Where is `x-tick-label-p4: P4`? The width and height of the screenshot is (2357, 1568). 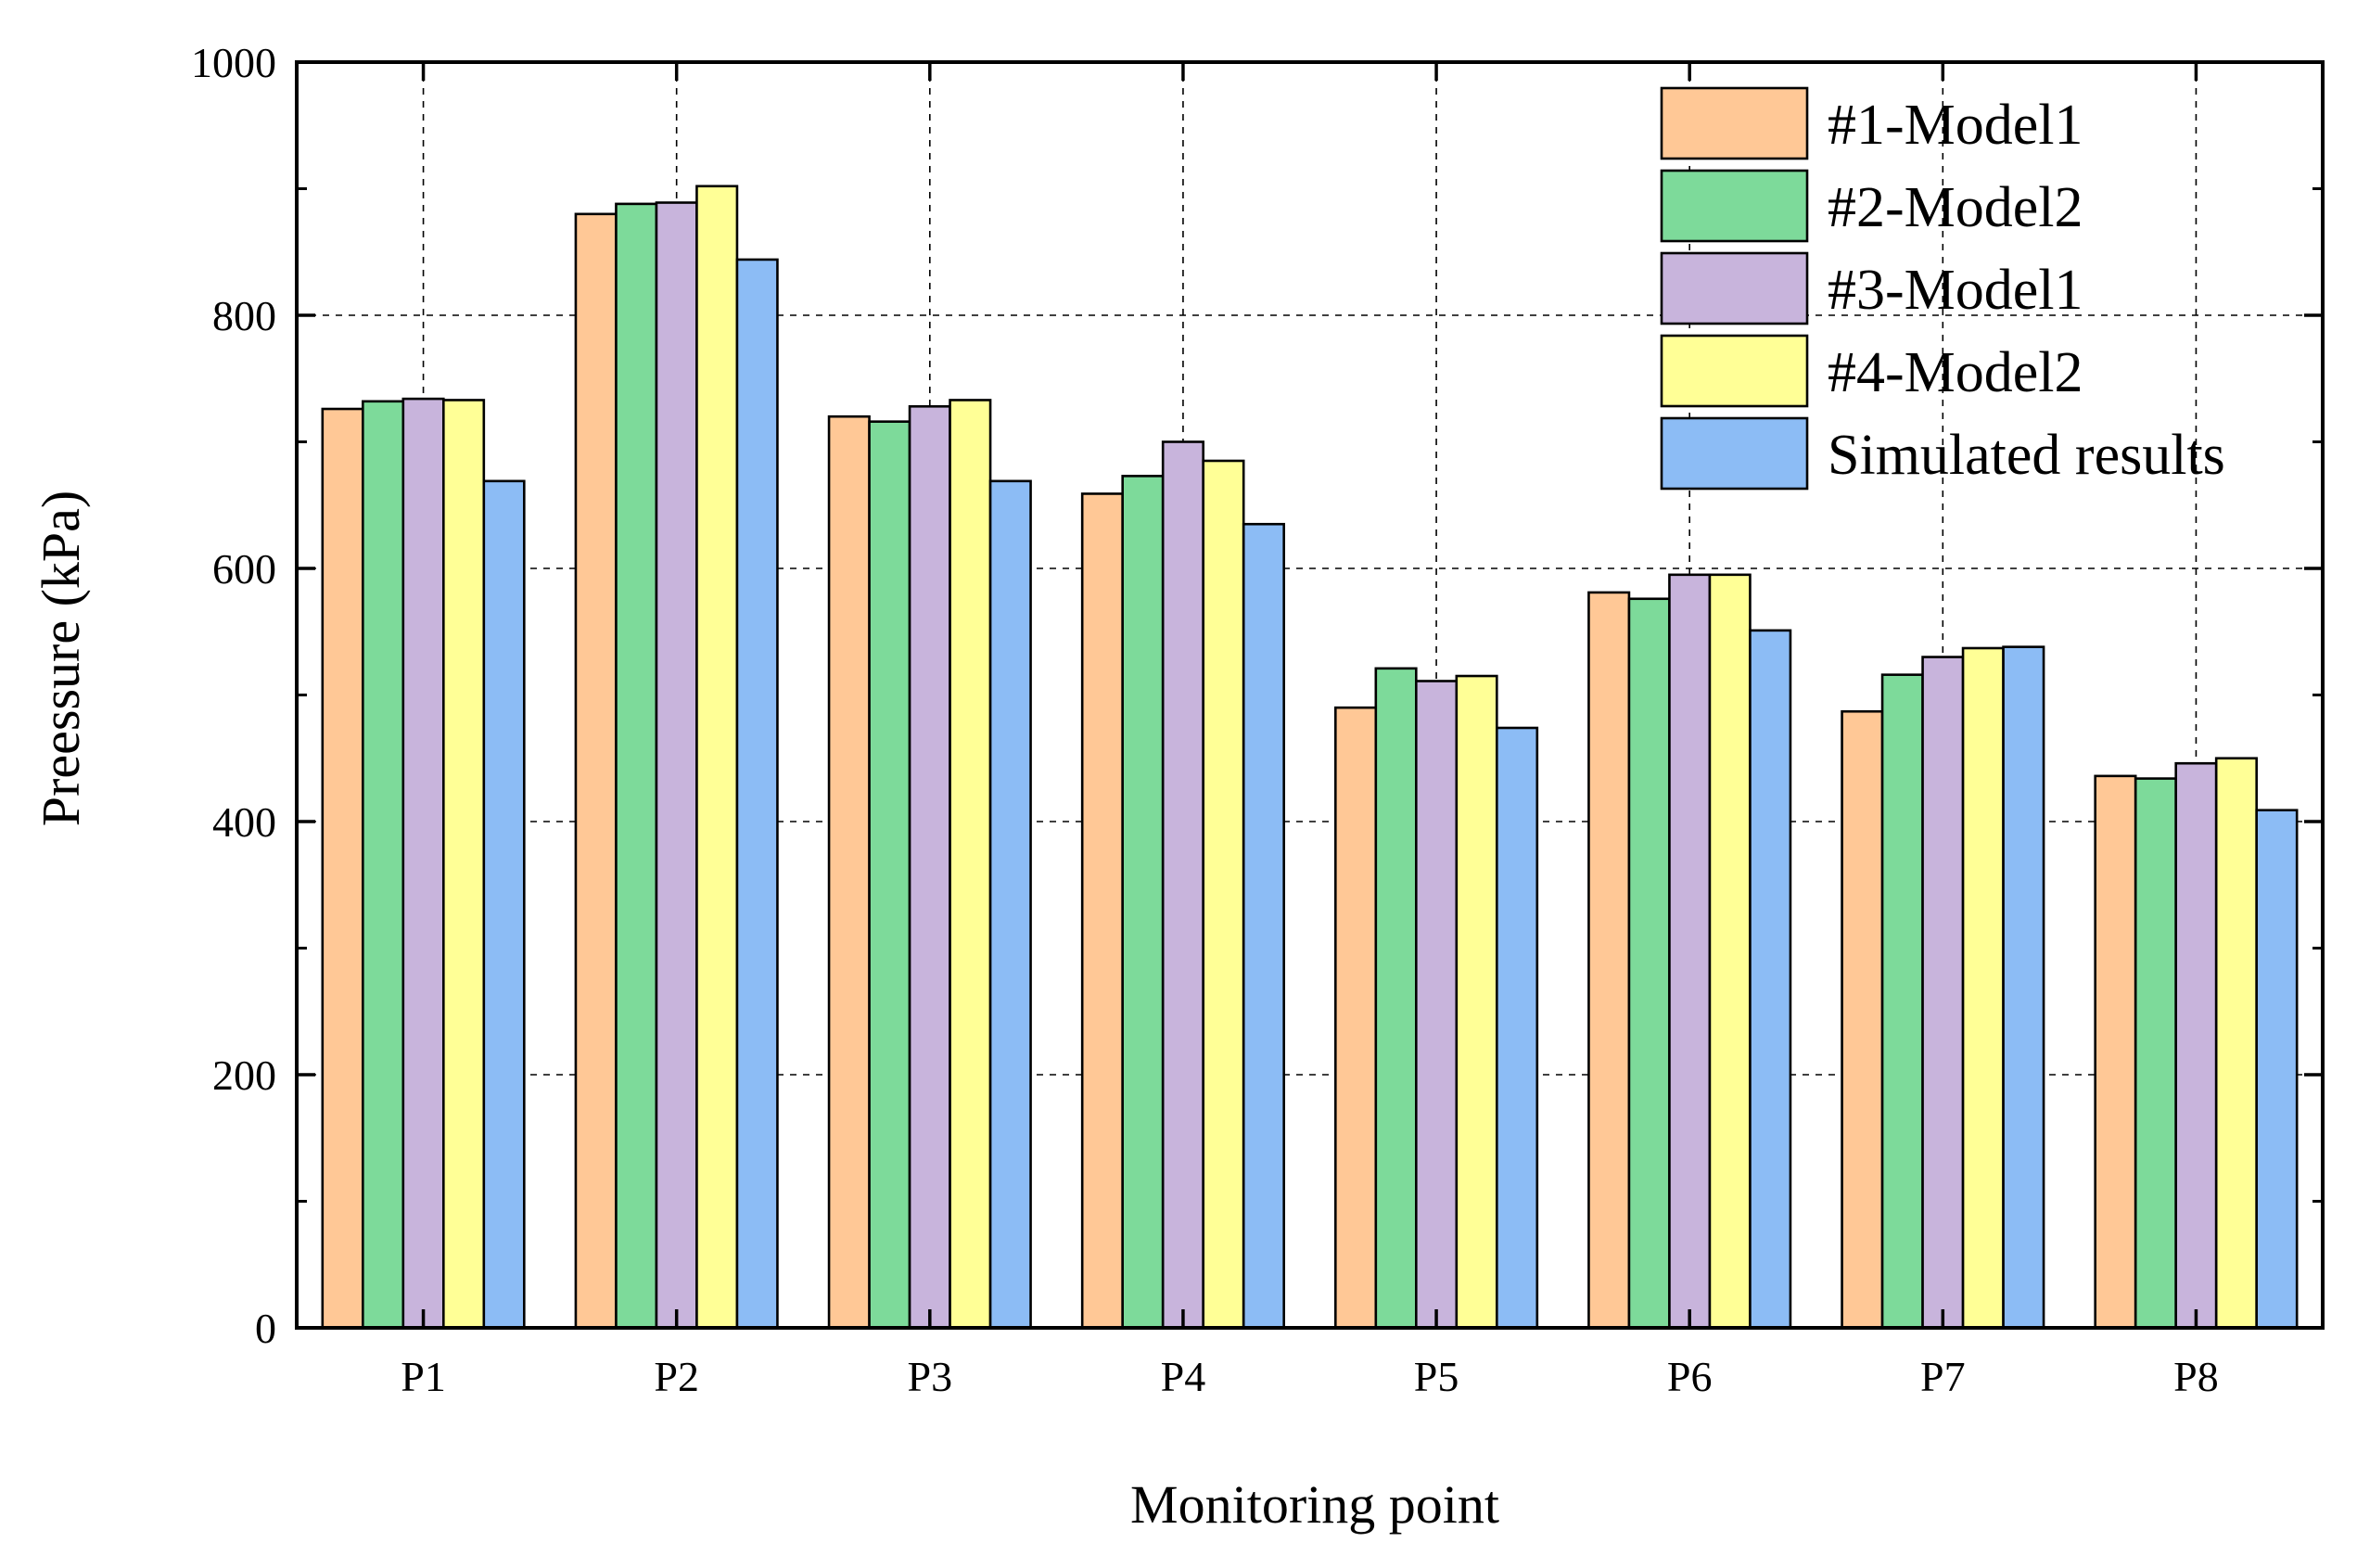
x-tick-label-p4: P4 is located at coordinates (1183, 1376).